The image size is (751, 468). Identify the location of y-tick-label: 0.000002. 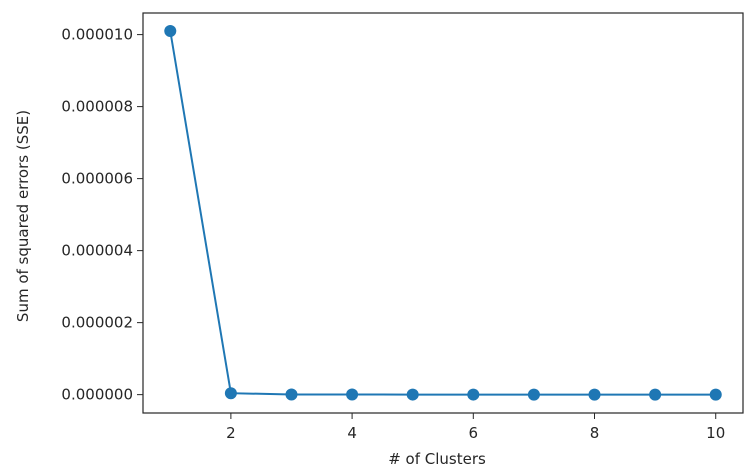
(97, 323).